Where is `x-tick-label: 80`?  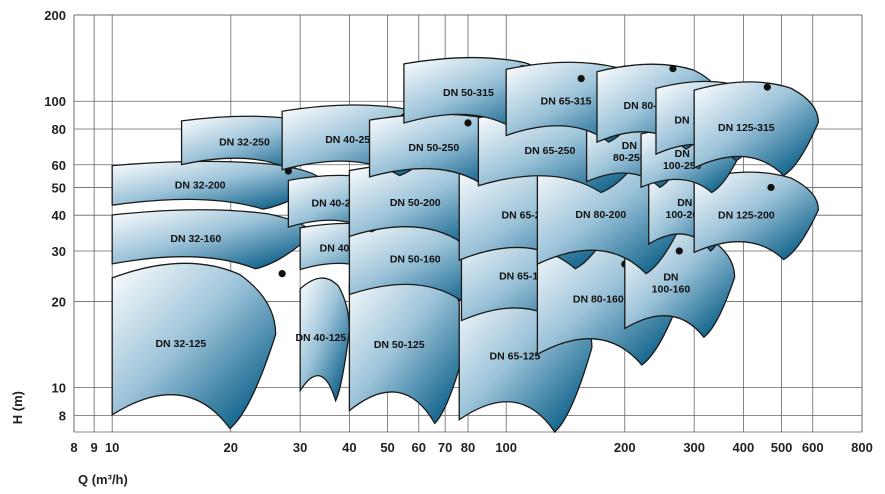
x-tick-label: 80 is located at coordinates (468, 447).